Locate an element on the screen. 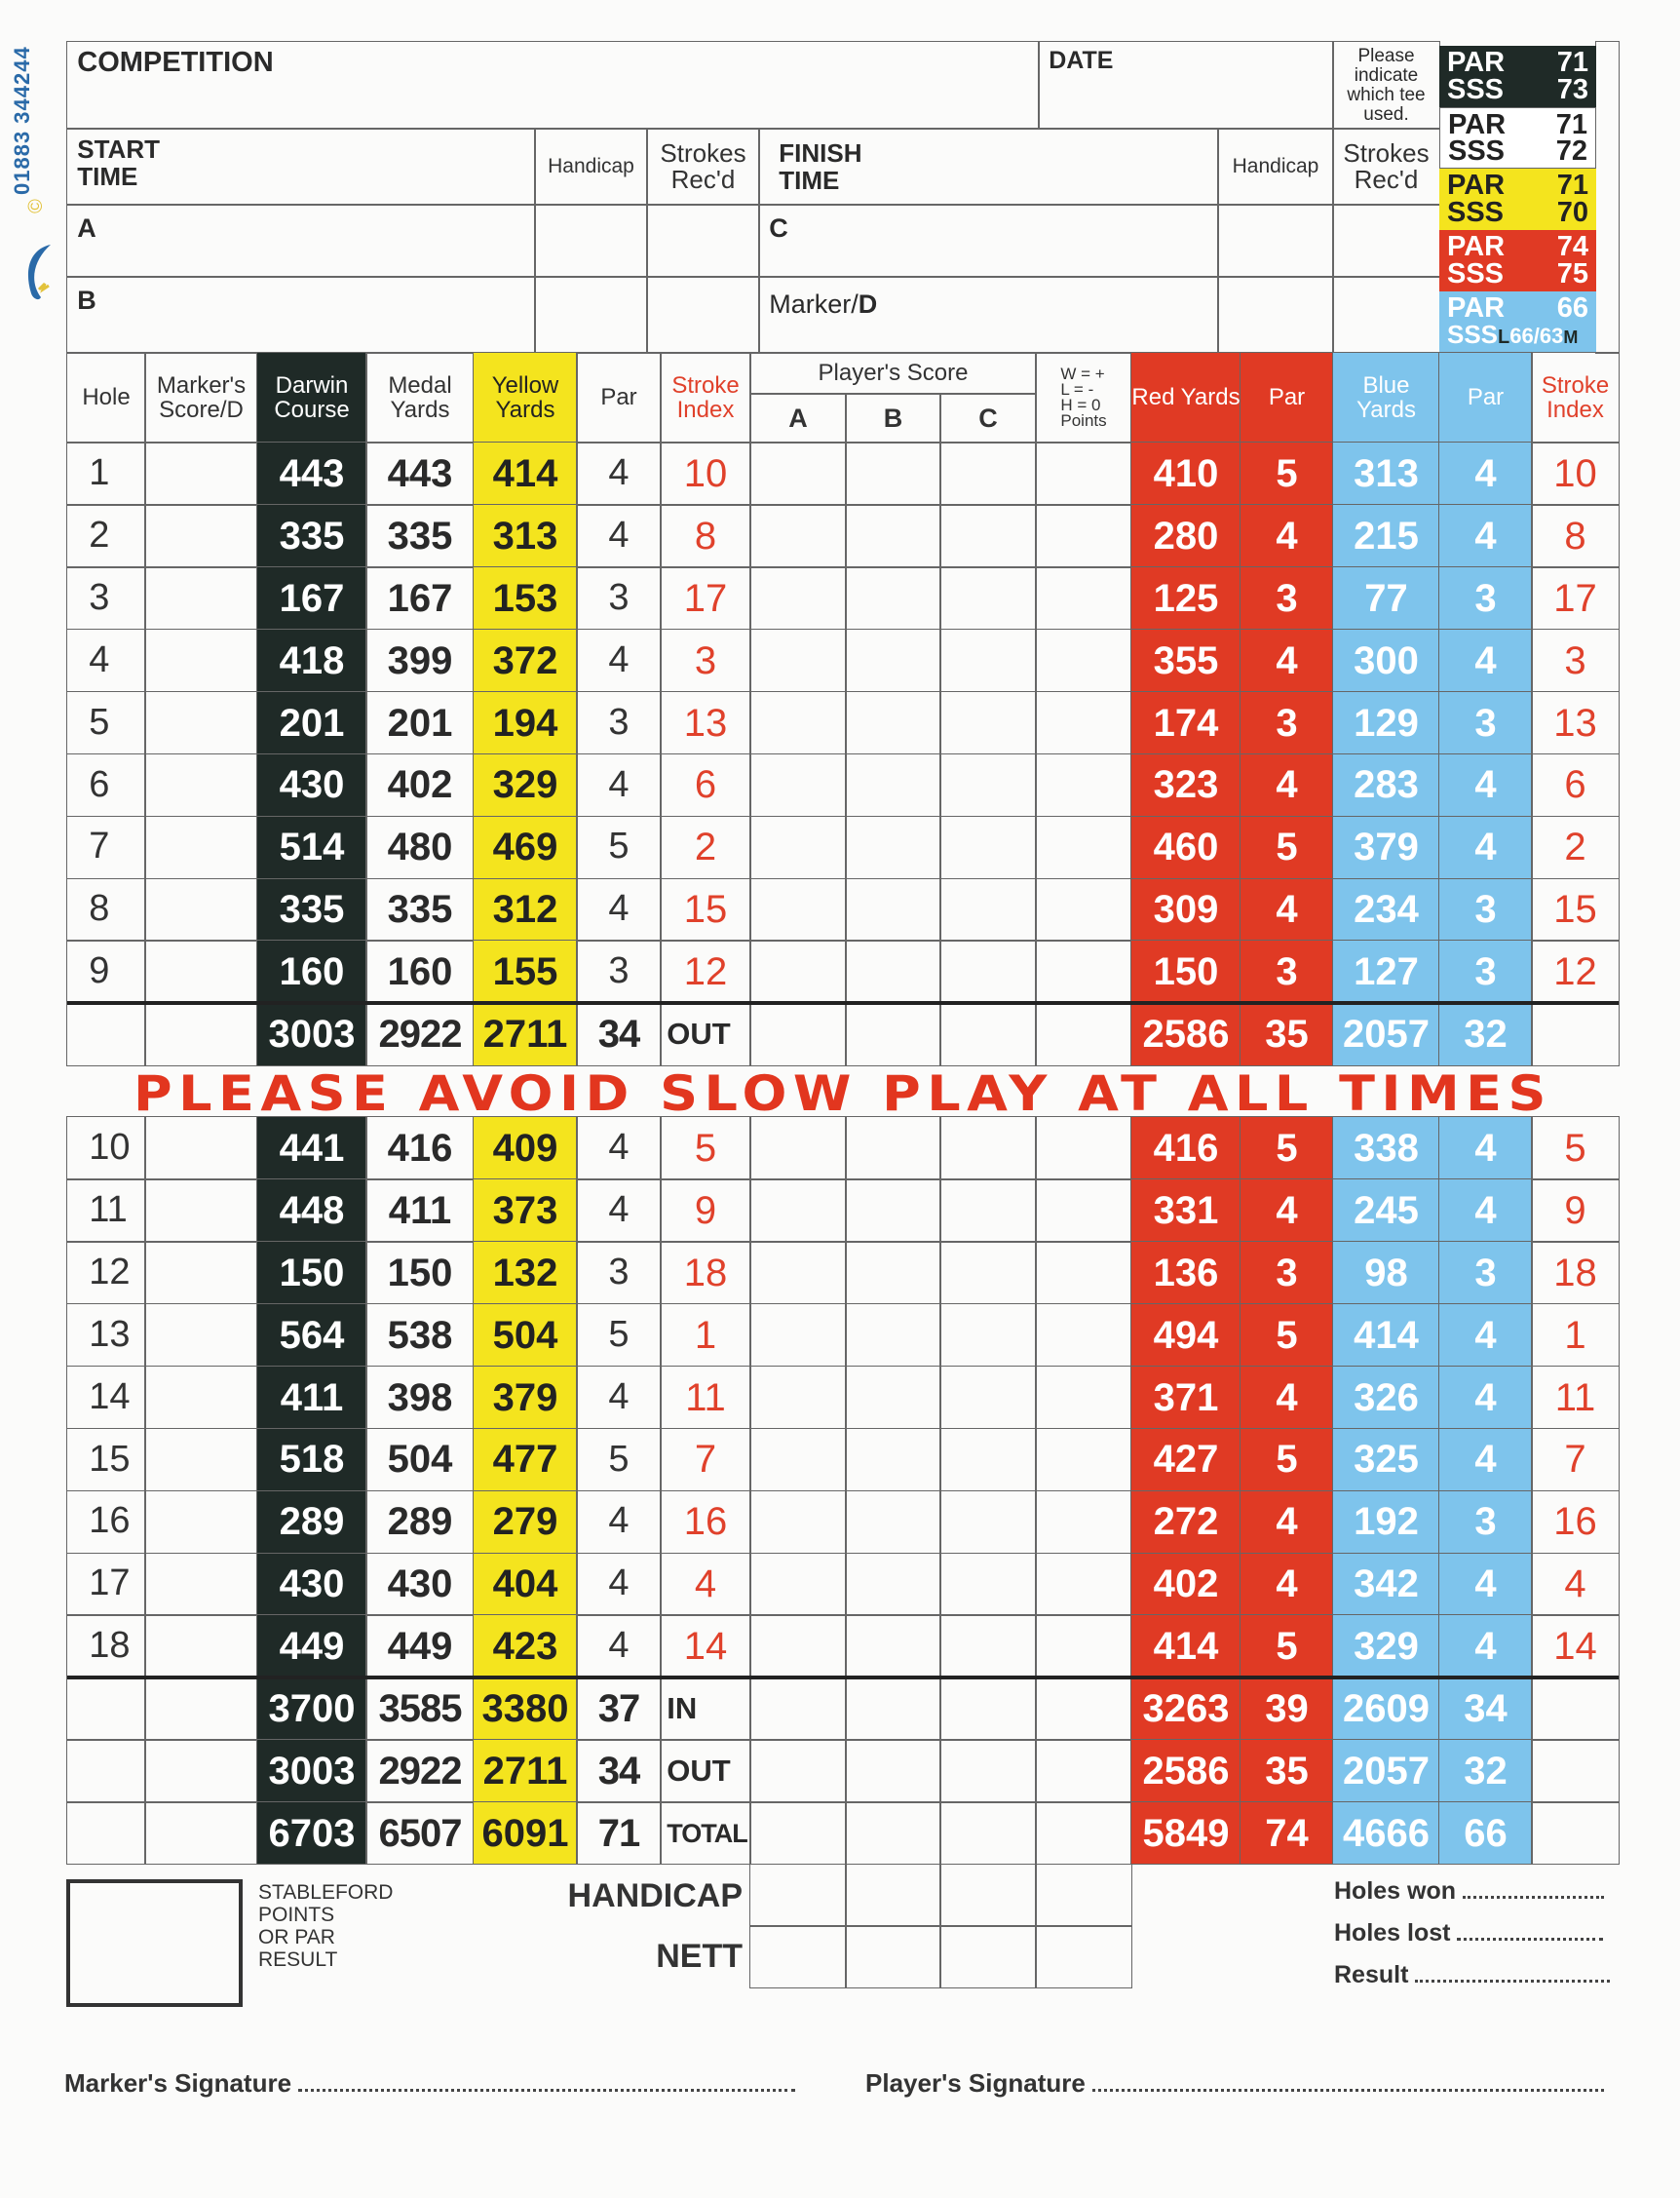 This screenshot has width=1680, height=2198. player-b-handicap-field is located at coordinates (591, 315).